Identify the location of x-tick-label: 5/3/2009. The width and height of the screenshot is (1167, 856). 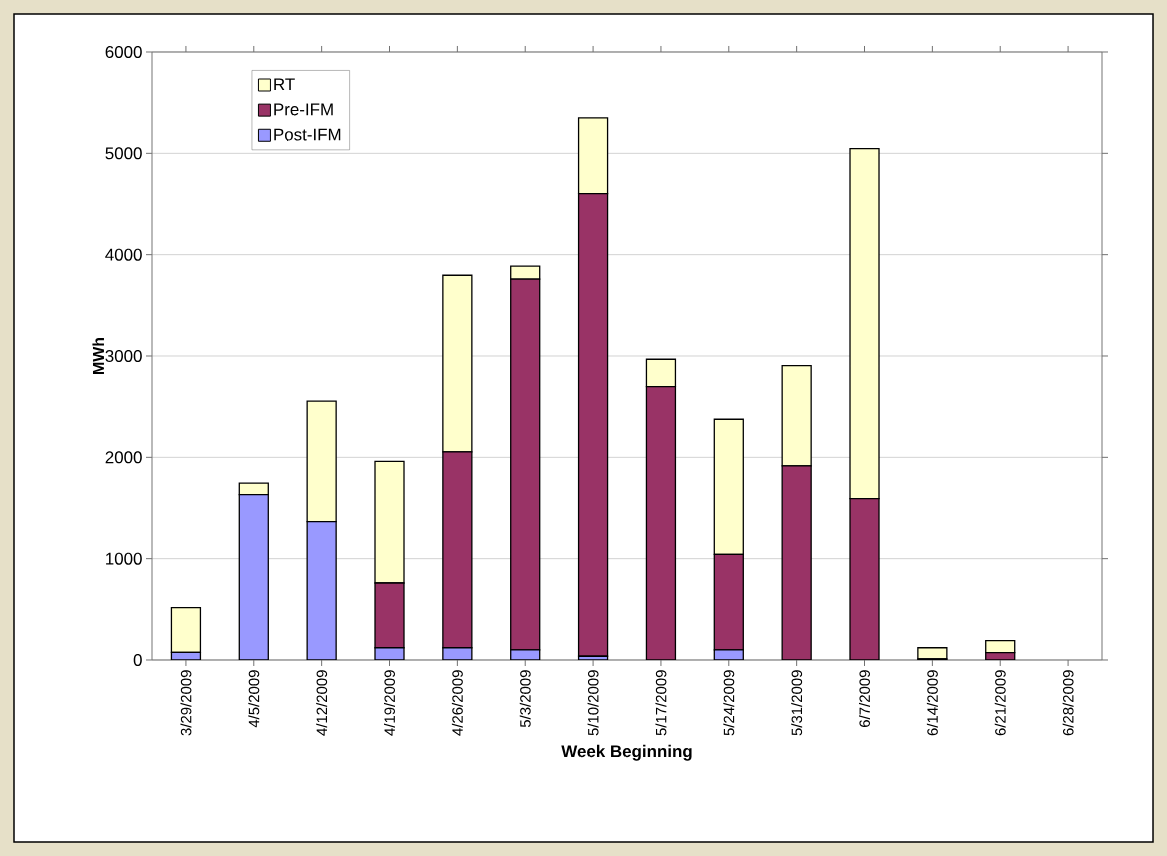
(525, 699).